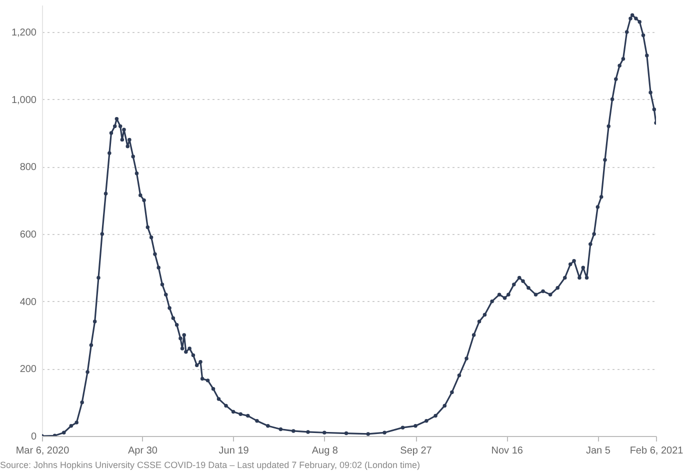  What do you see at coordinates (210, 465) in the screenshot?
I see `source-note: Source: Johns Hopkins University CSSE COVID-19 Data – Last updated 7 February, 09:02 (London time)` at bounding box center [210, 465].